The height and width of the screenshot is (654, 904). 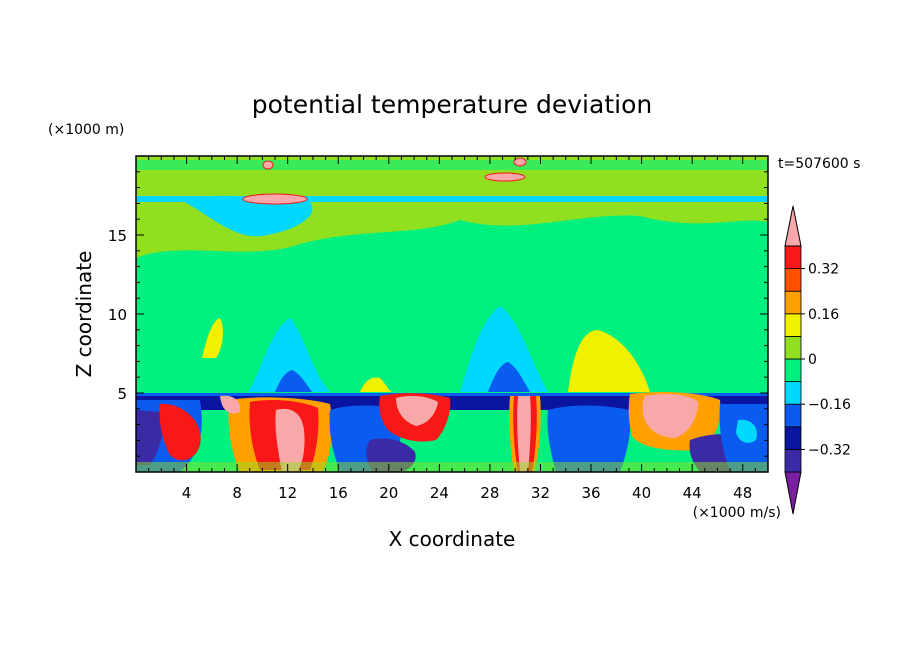 What do you see at coordinates (452, 394) in the screenshot?
I see `contour-boundary-band-top` at bounding box center [452, 394].